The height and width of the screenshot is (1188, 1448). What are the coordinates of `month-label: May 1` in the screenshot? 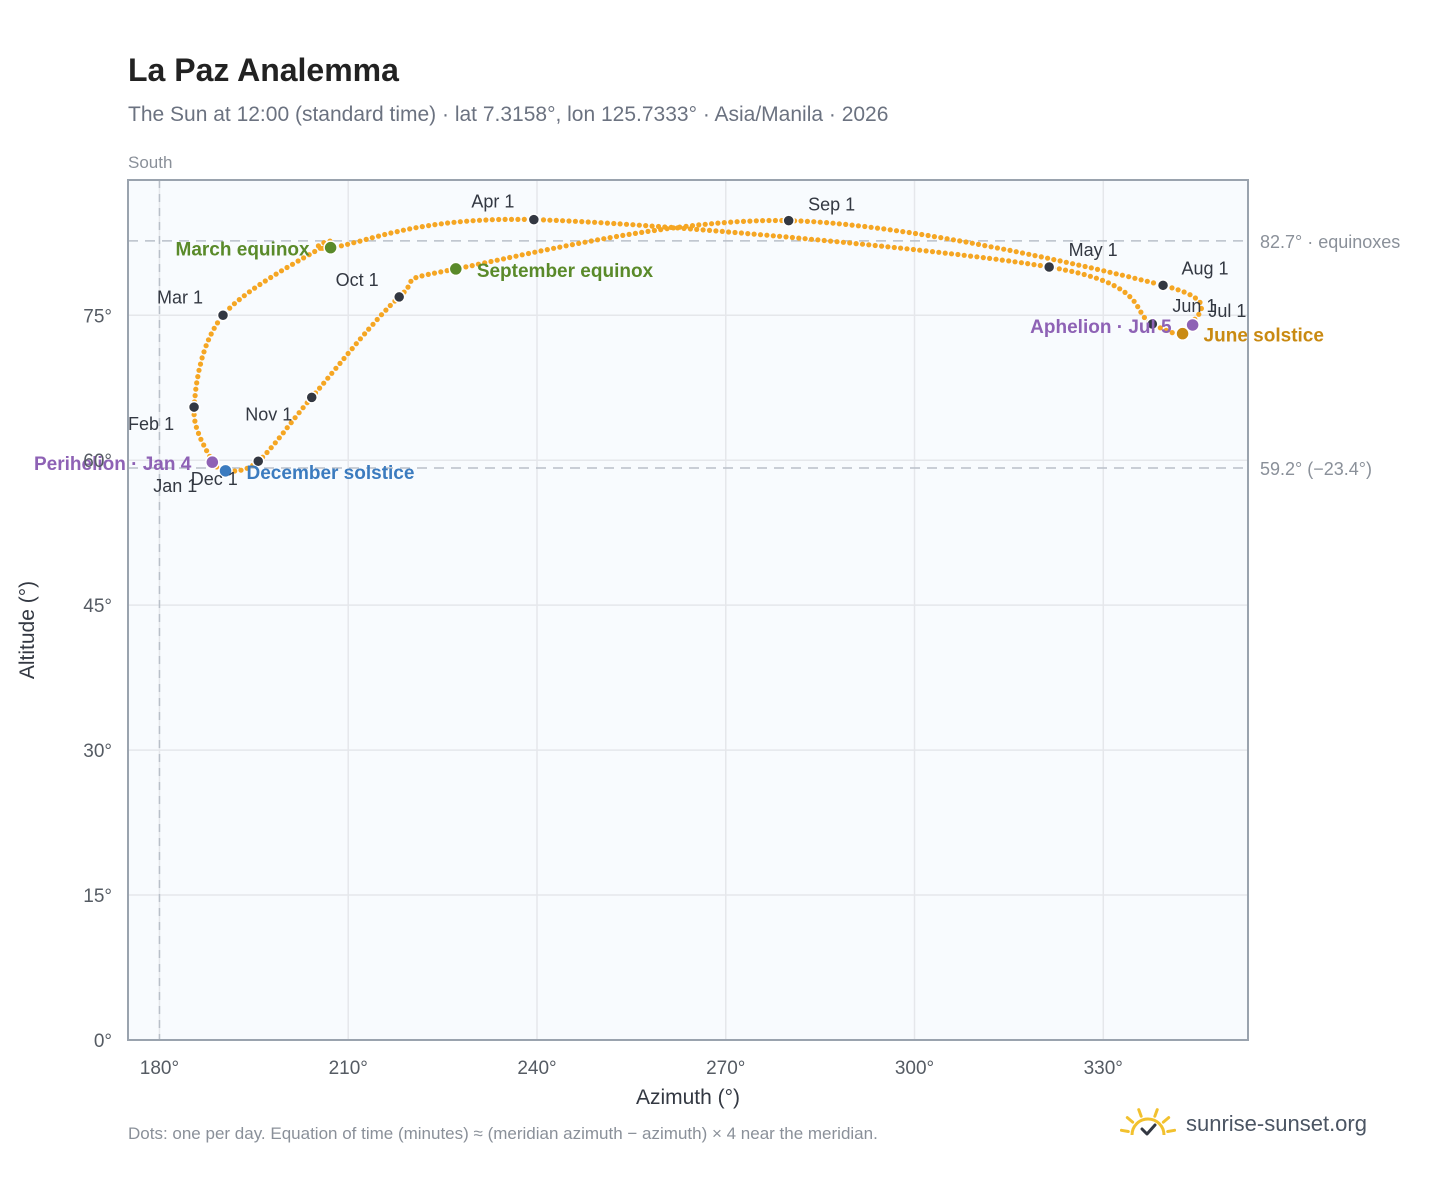 It's located at (1093, 250).